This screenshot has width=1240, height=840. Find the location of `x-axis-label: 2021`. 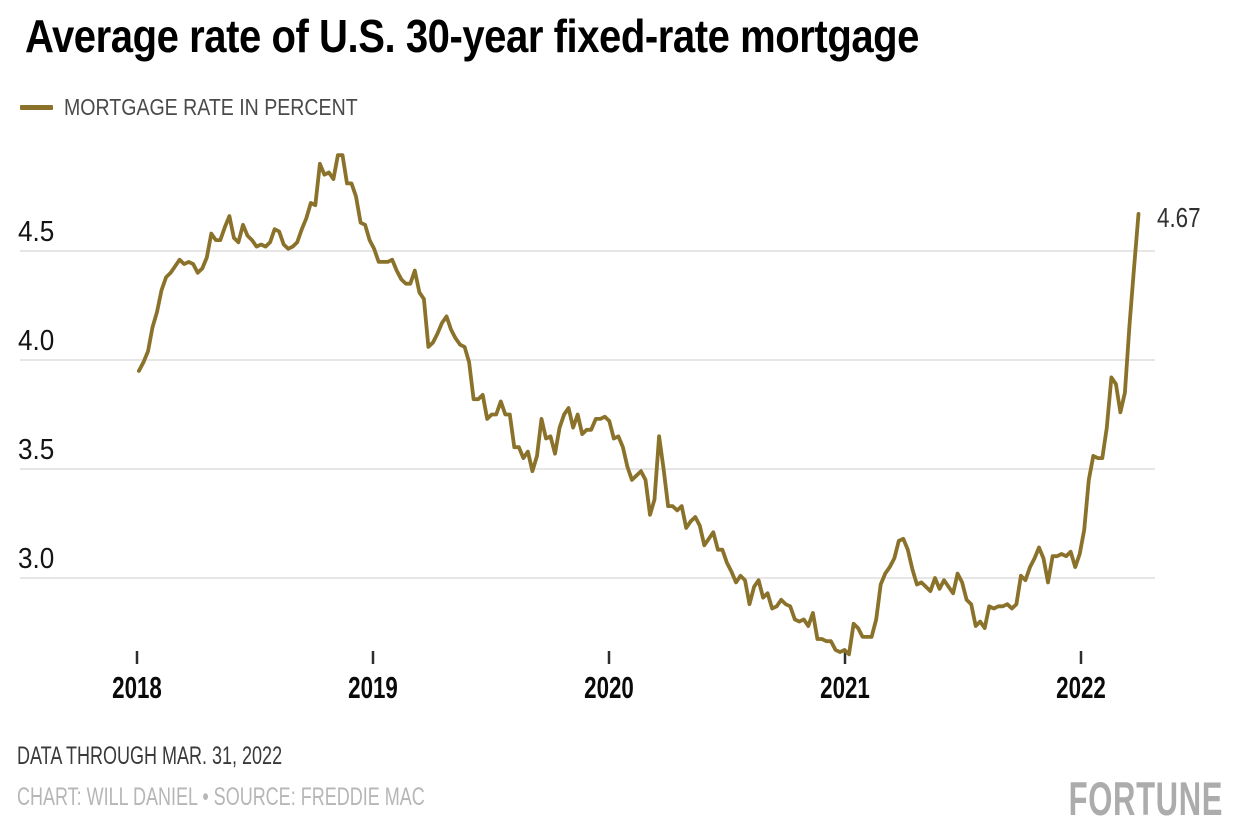

x-axis-label: 2021 is located at coordinates (845, 687).